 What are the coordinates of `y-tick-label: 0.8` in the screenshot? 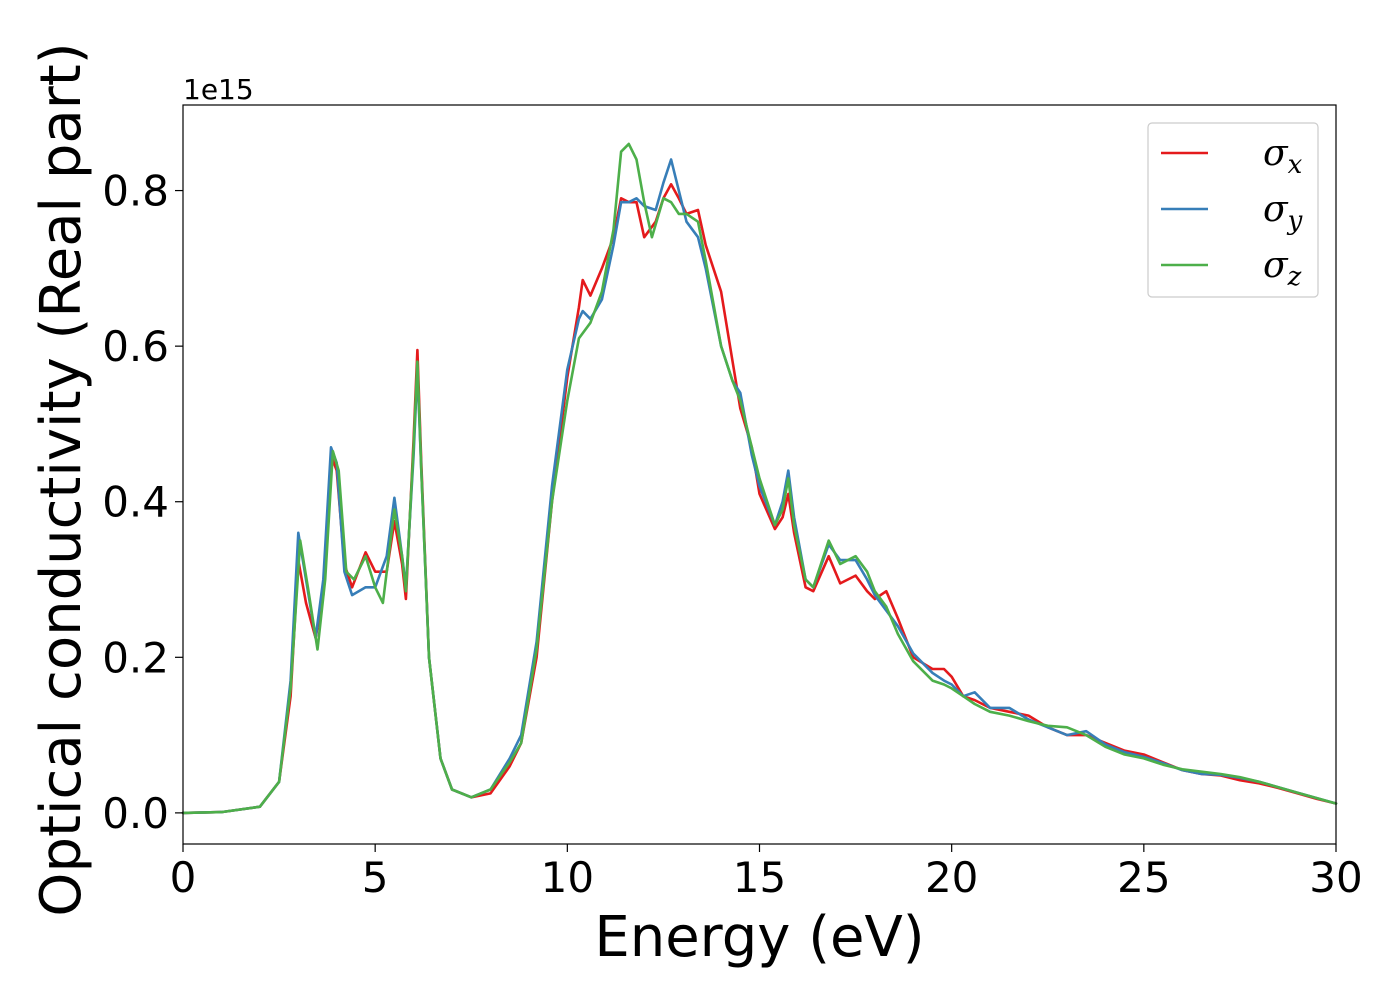 It's located at (135, 191).